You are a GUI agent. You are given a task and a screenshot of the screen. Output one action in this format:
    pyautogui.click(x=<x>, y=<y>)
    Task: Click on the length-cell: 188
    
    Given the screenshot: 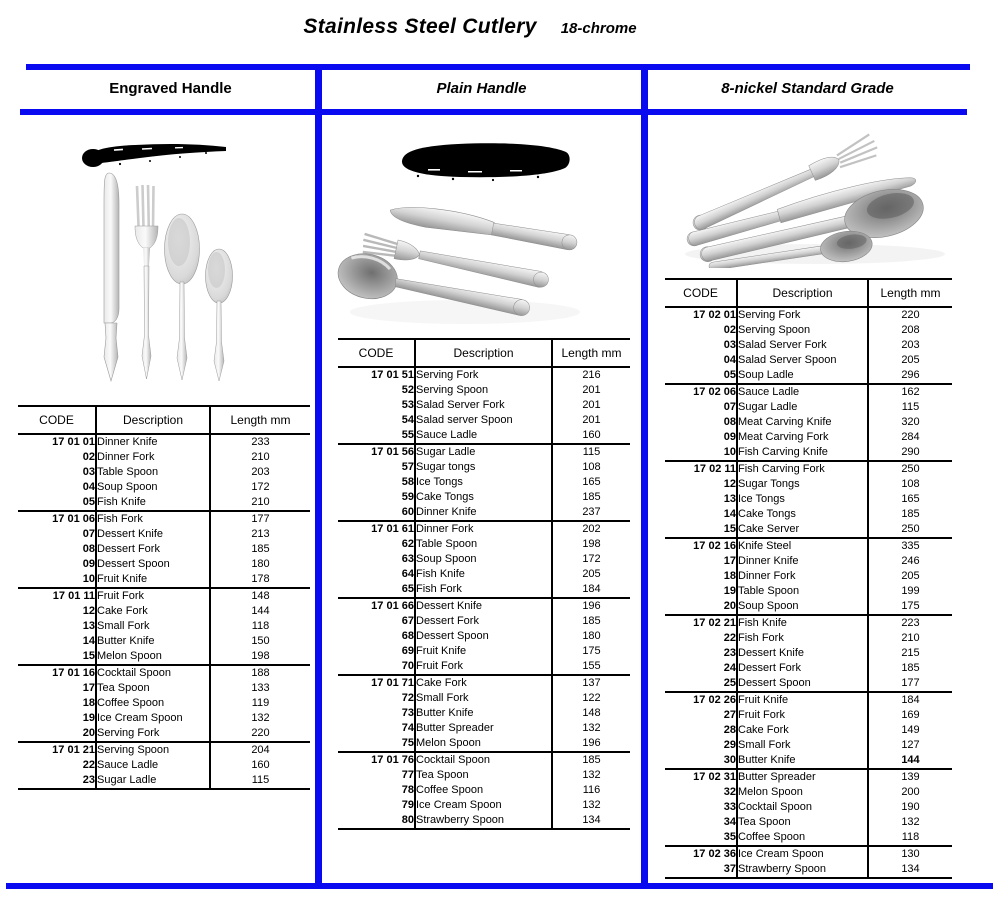 What is the action you would take?
    pyautogui.click(x=260, y=672)
    